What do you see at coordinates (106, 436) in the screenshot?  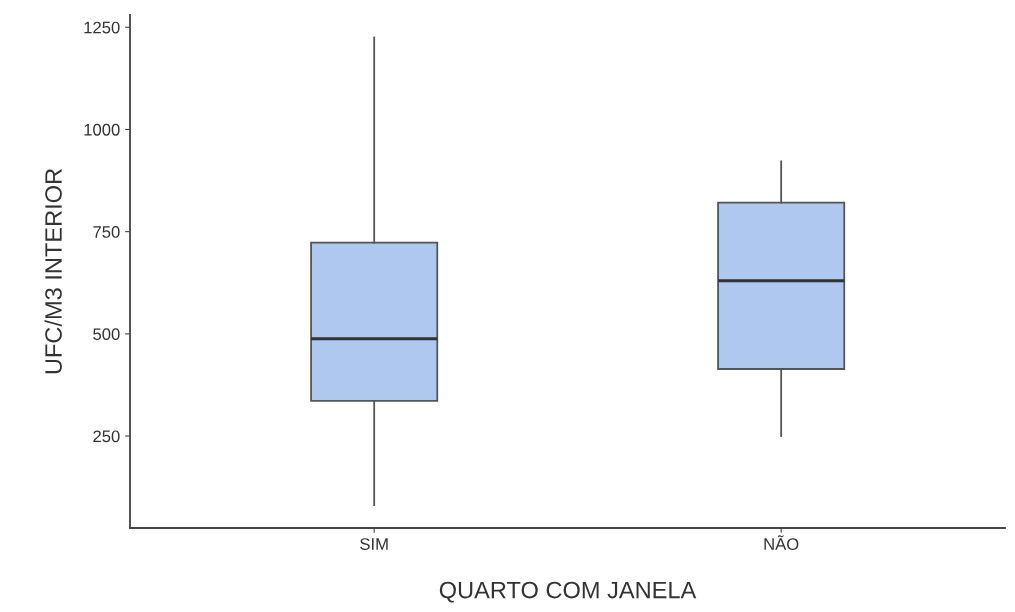 I see `y-tick-label: 250` at bounding box center [106, 436].